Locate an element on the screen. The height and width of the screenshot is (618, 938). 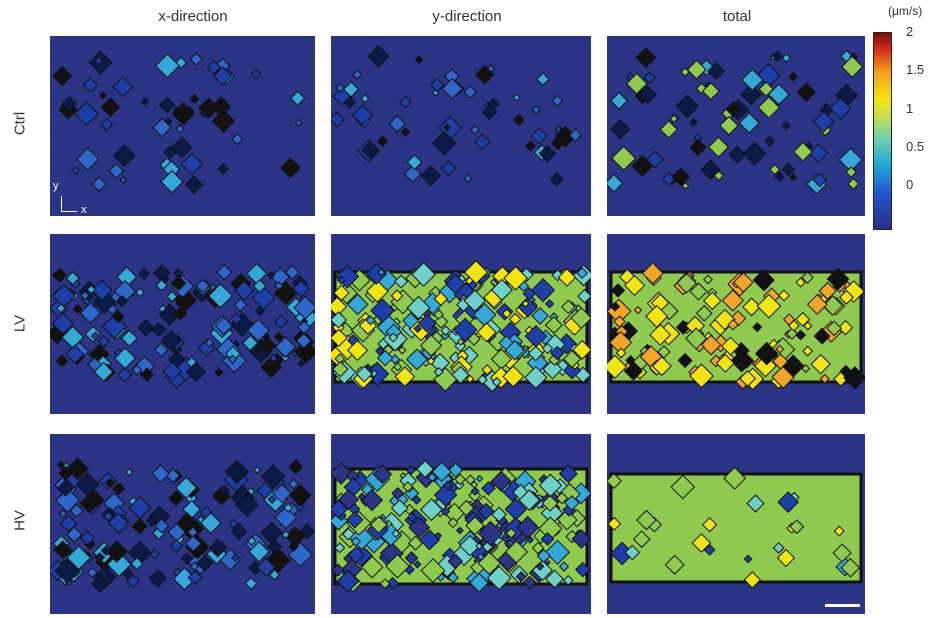
colorbar-tick-1: 1 is located at coordinates (910, 108).